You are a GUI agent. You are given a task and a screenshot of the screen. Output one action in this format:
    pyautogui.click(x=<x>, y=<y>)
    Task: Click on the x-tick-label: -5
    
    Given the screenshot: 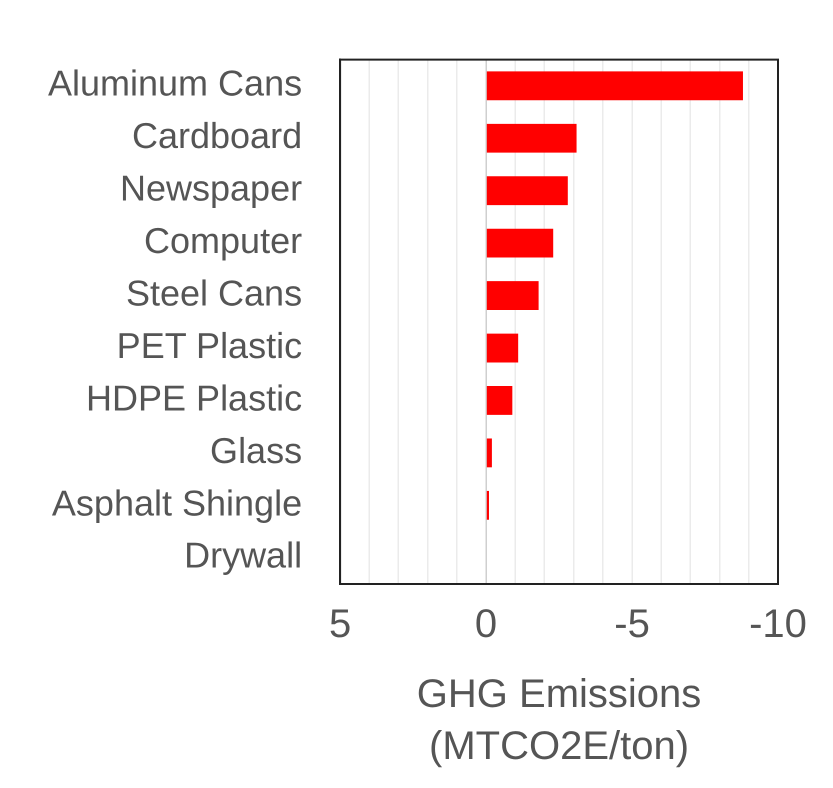 What is the action you would take?
    pyautogui.click(x=632, y=624)
    